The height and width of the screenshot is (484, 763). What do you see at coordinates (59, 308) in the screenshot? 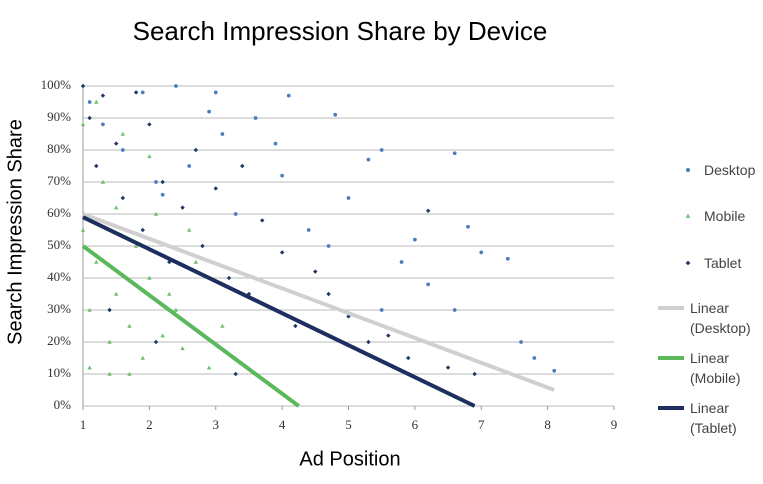
I see `y-tick-label: 30%` at bounding box center [59, 308].